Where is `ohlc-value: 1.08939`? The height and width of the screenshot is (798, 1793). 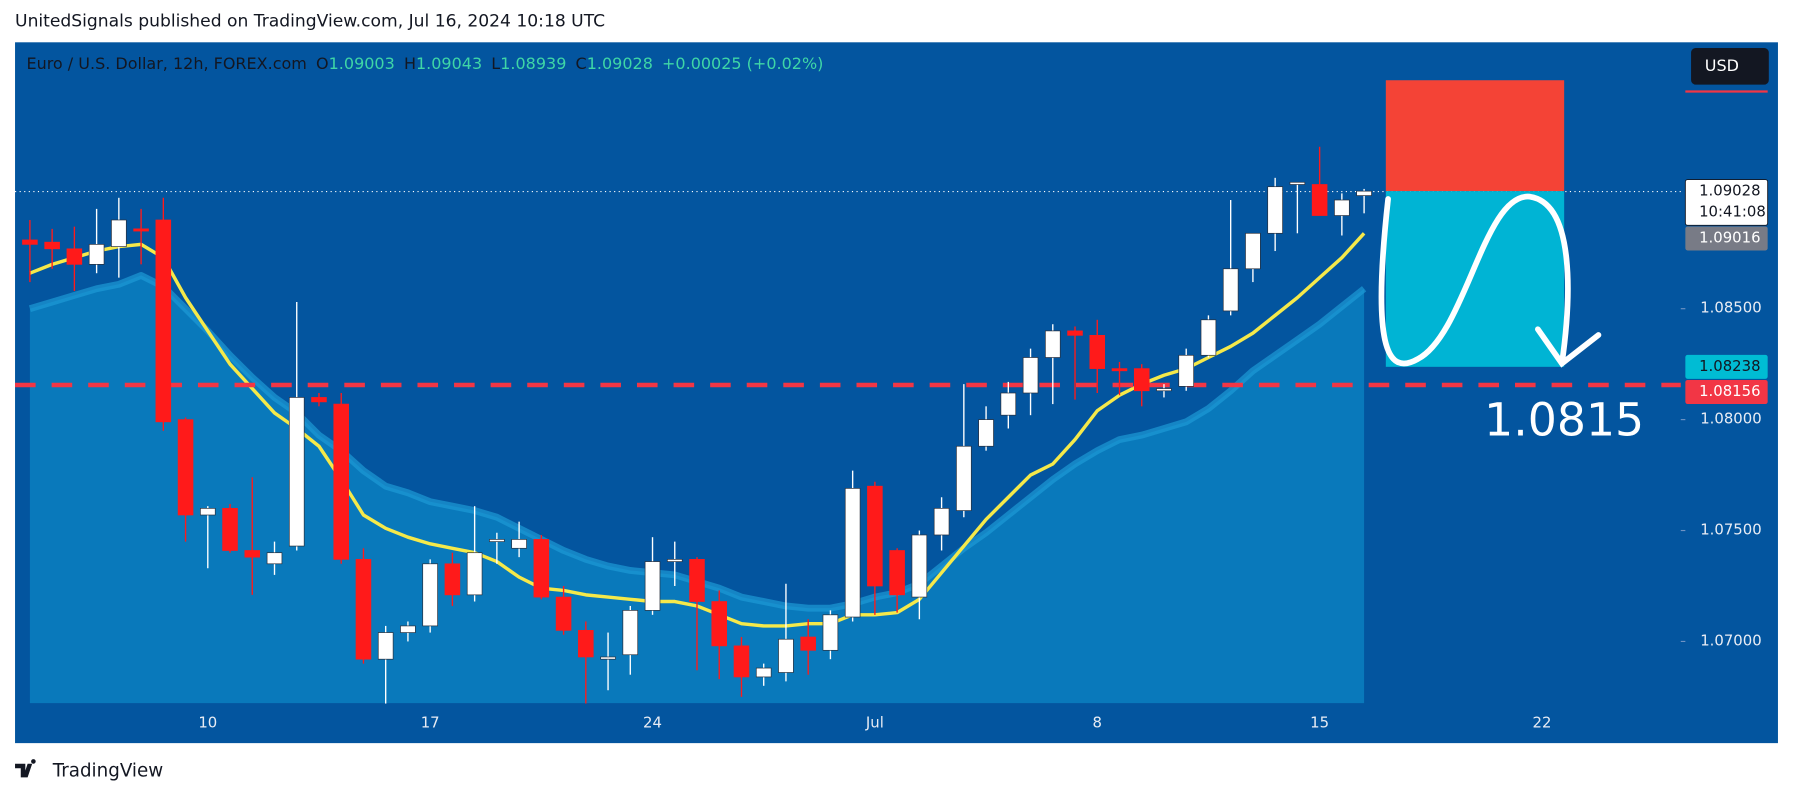
ohlc-value: 1.08939 is located at coordinates (533, 63).